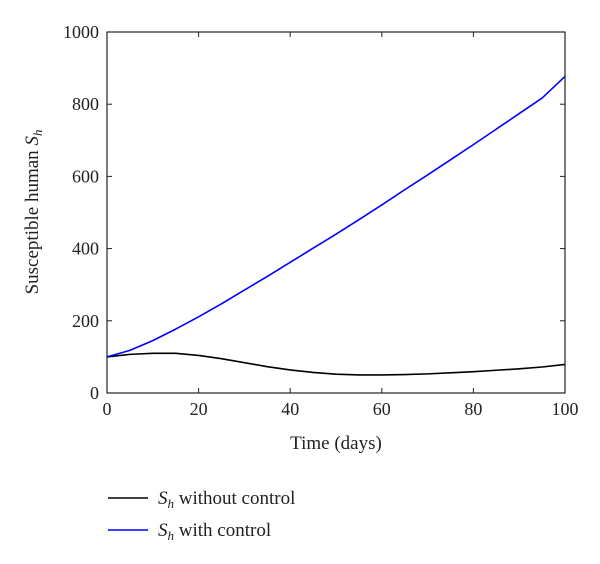 This screenshot has height=564, width=600. Describe the element at coordinates (473, 409) in the screenshot. I see `x-tick-label: 80` at that location.